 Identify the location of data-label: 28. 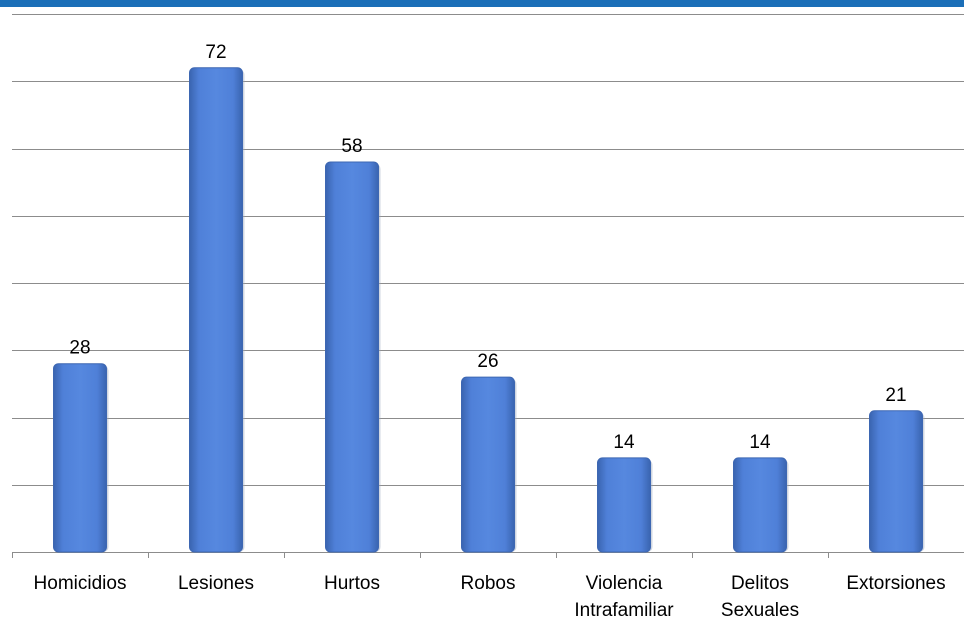
(79, 348).